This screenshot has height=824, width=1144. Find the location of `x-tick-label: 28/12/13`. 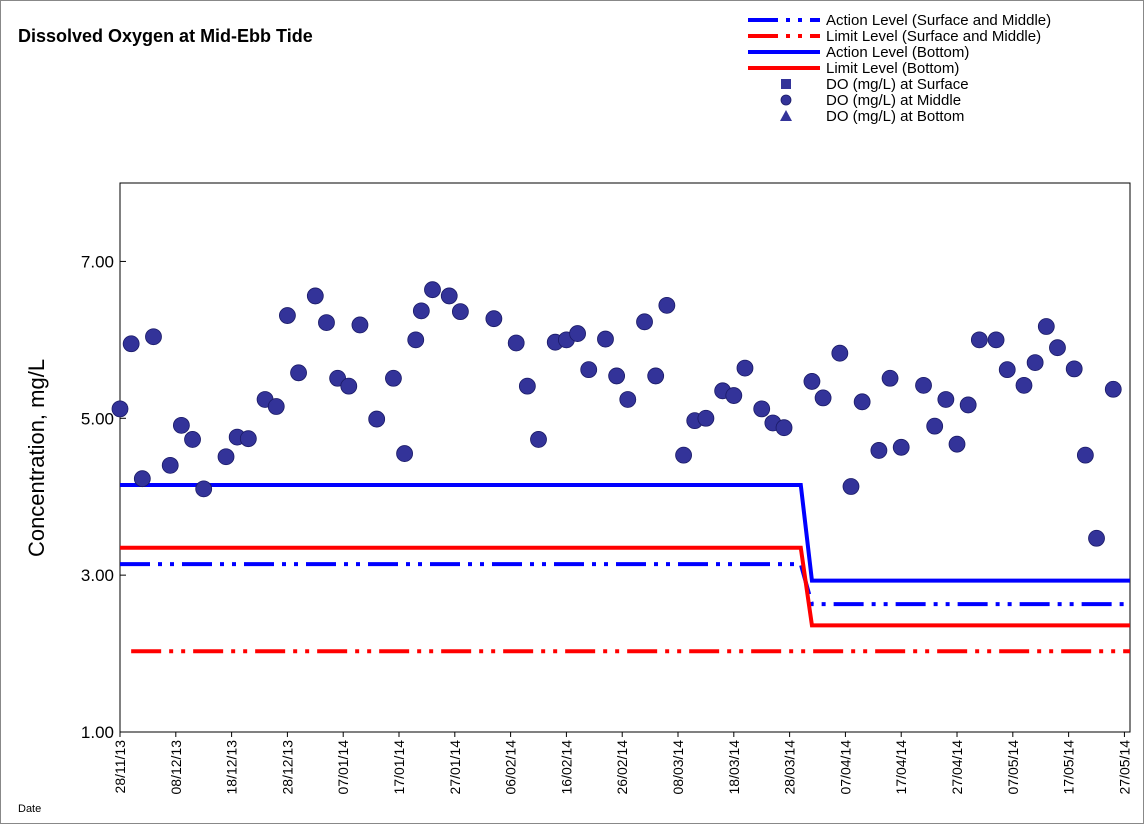

x-tick-label: 28/12/13 is located at coordinates (287, 767).